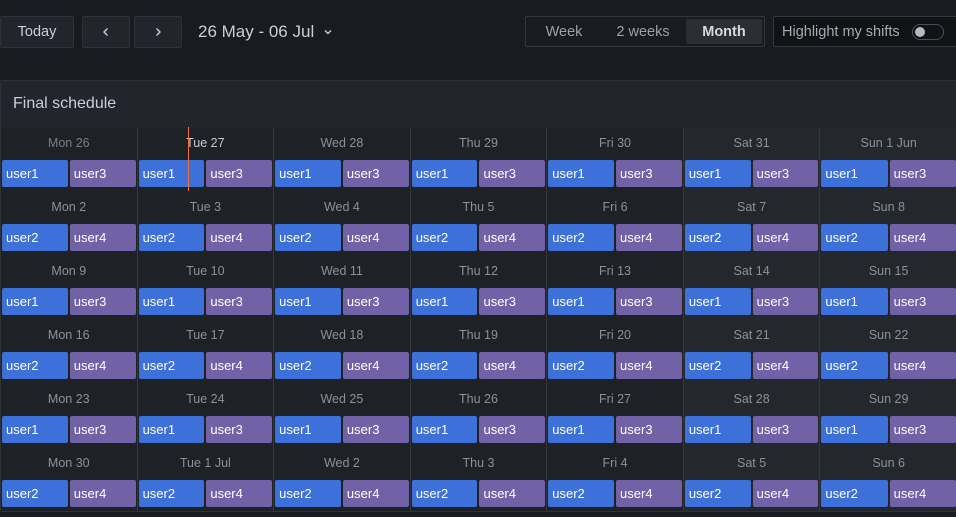  I want to click on day-label: Mon 16, so click(68, 335).